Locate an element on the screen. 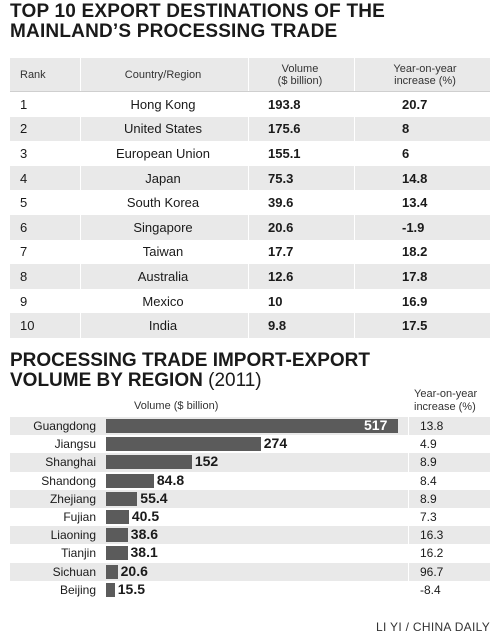  bar-liaoning is located at coordinates (117, 535).